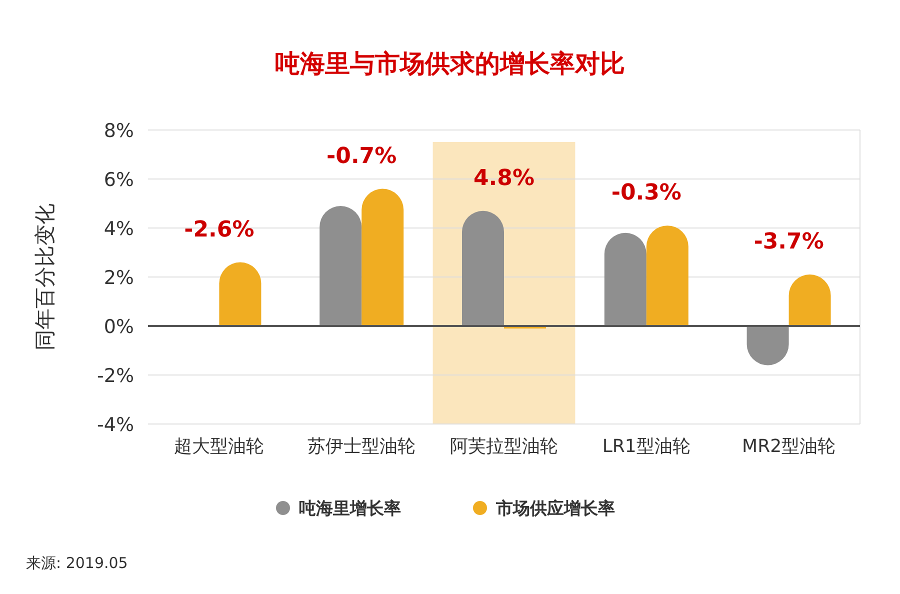 The image size is (900, 594). I want to click on x-tick-label: 超大型油轮, so click(219, 446).